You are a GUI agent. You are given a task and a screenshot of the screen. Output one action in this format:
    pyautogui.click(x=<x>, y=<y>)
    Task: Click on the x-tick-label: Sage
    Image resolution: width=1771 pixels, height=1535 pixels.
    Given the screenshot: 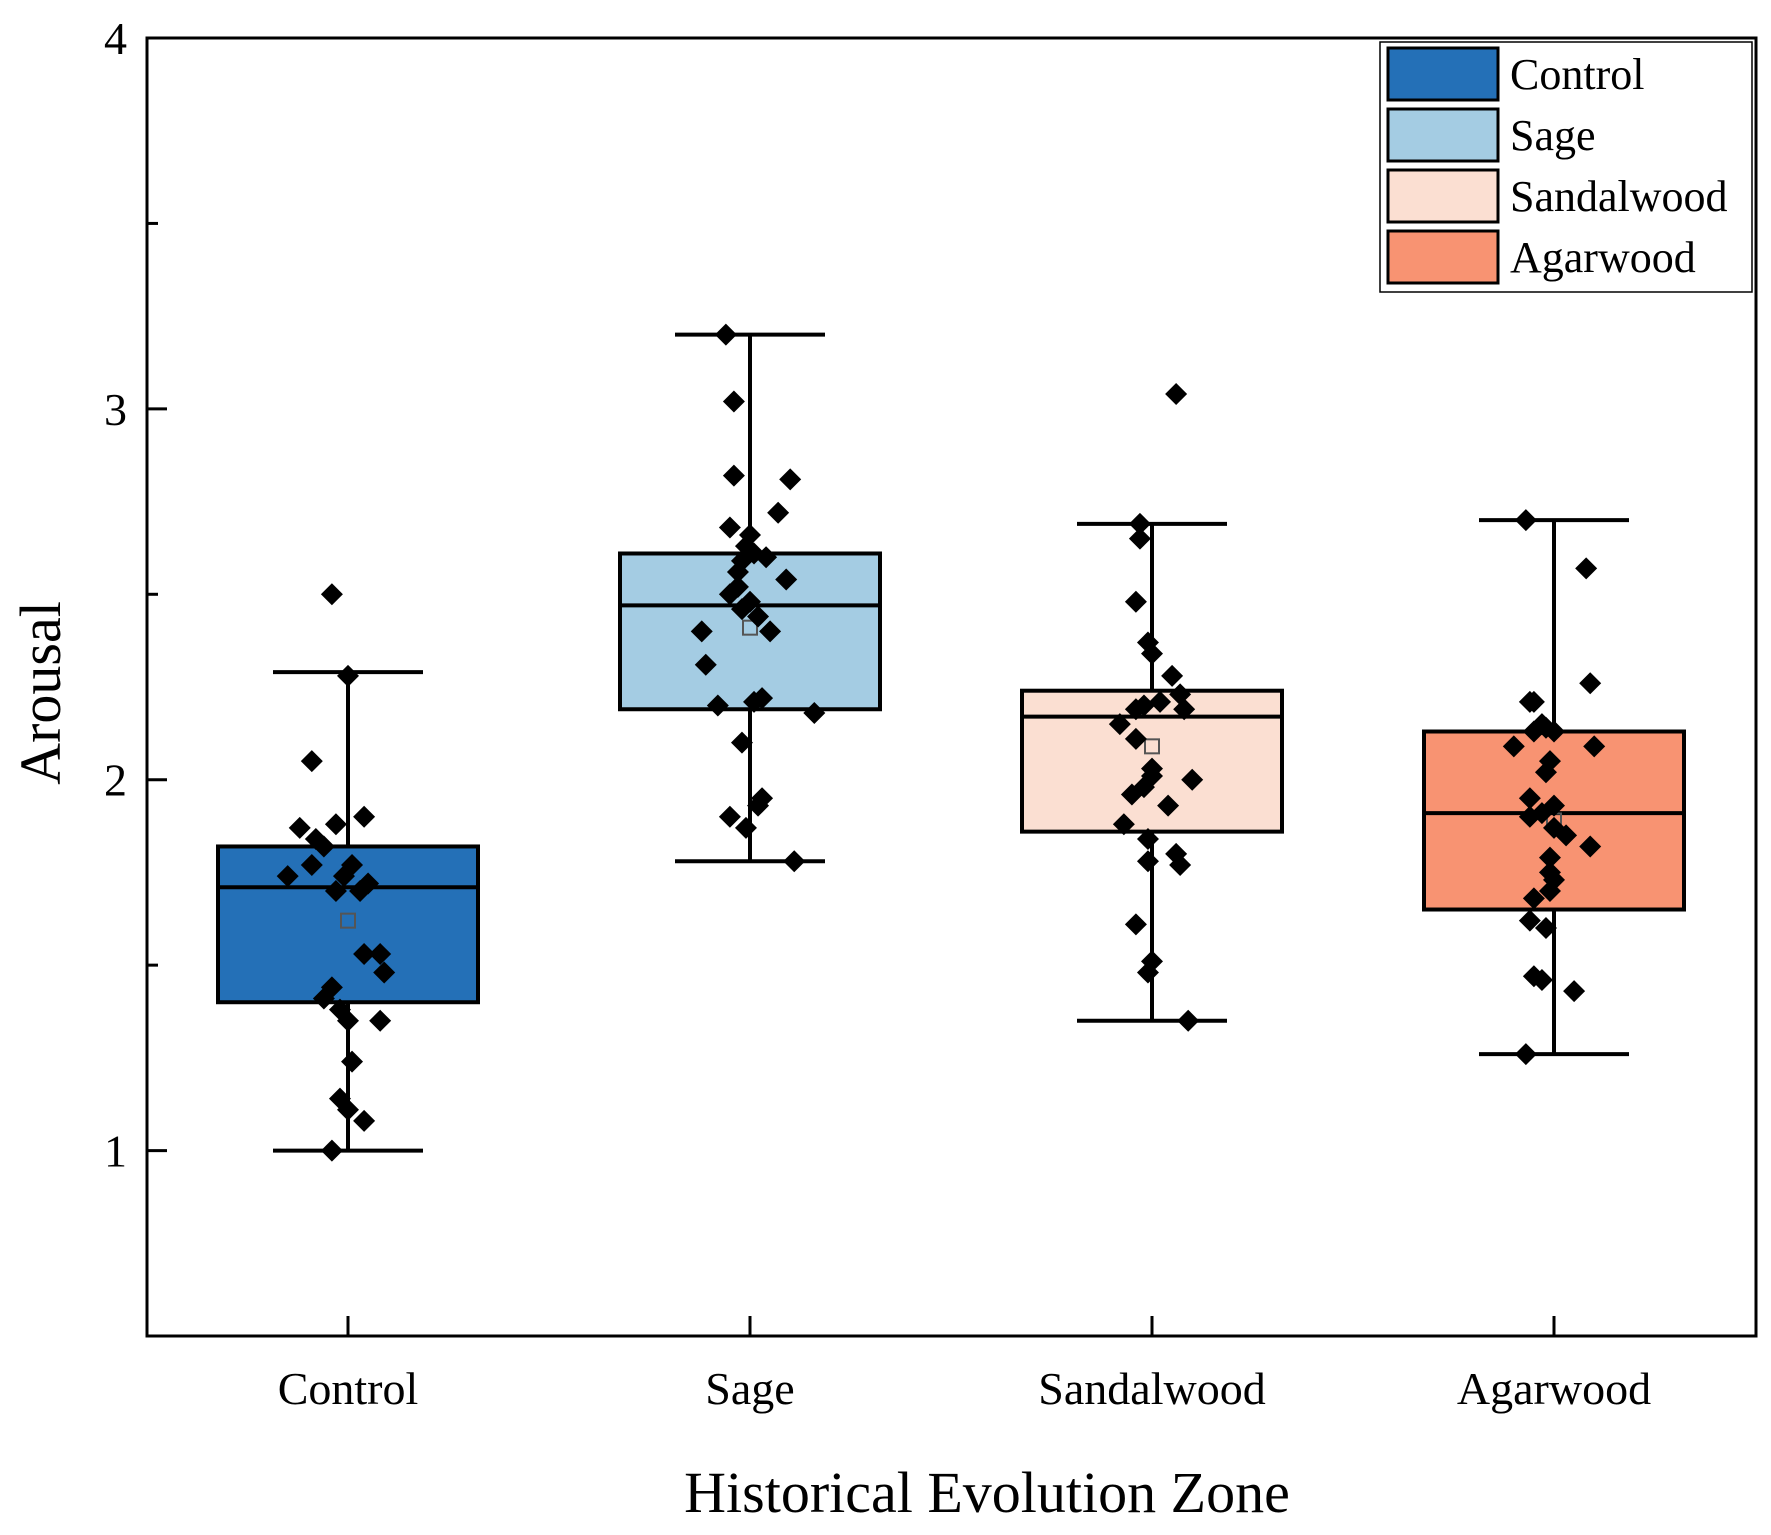 What is the action you would take?
    pyautogui.click(x=749, y=1388)
    